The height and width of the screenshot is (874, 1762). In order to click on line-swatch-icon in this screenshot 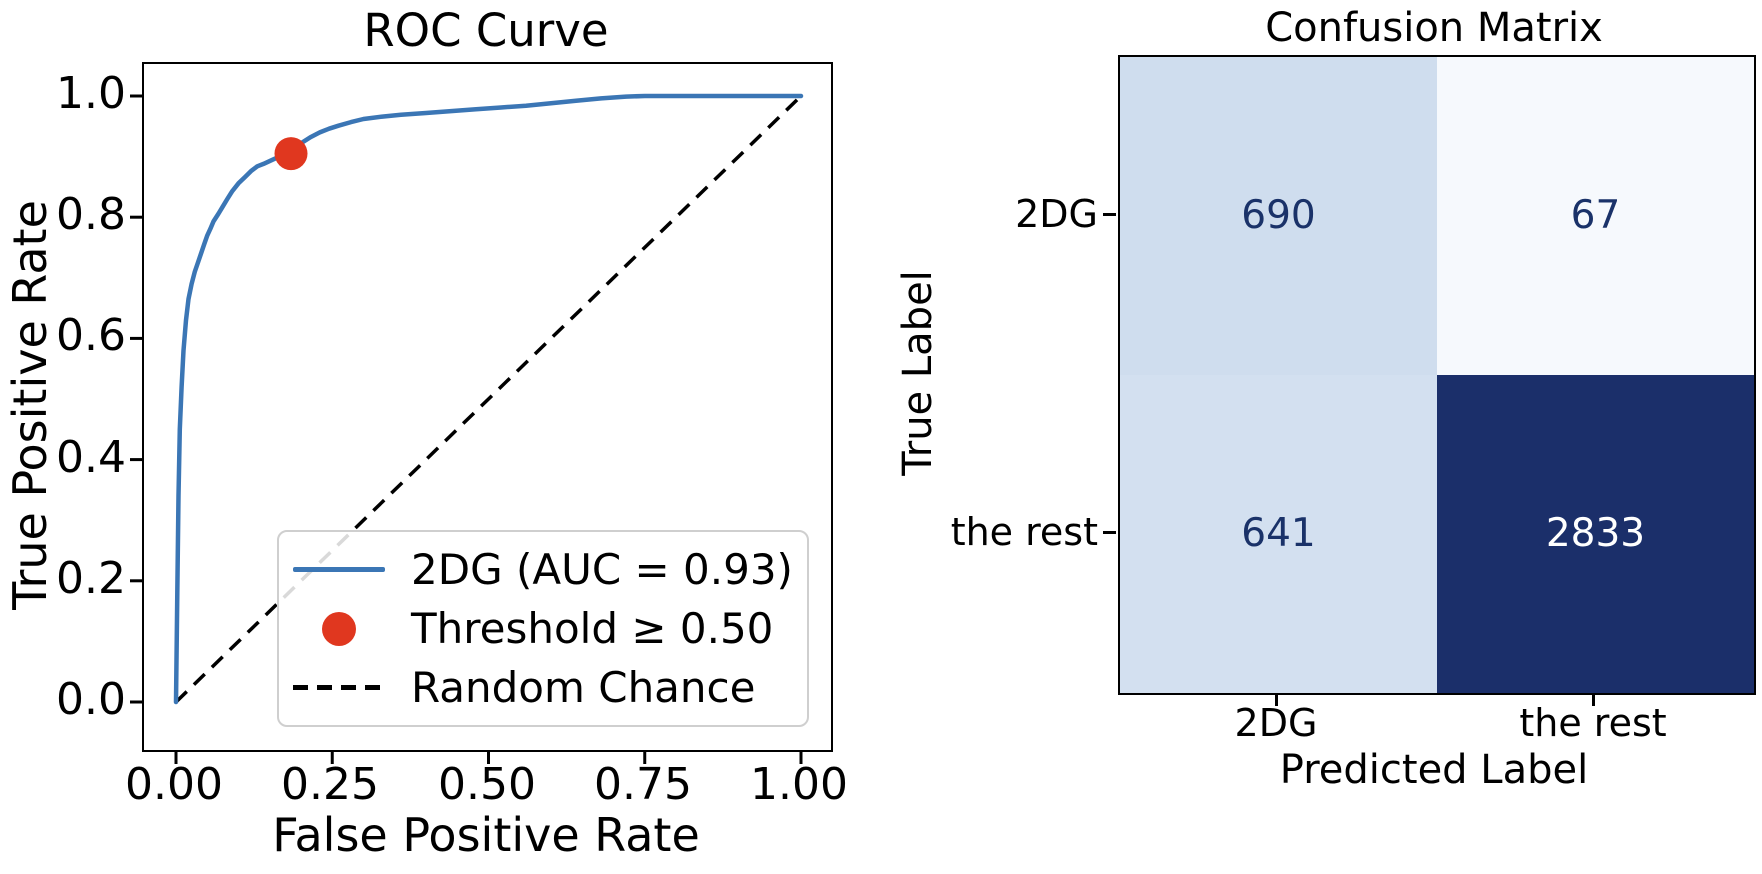, I will do `click(339, 569)`.